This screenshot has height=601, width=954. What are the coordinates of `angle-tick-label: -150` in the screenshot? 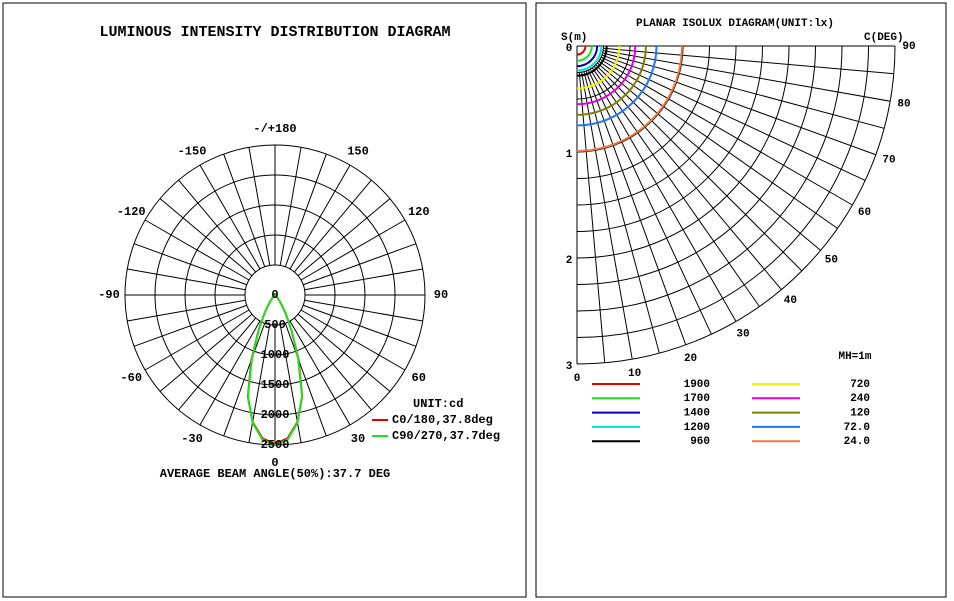 It's located at (192, 151).